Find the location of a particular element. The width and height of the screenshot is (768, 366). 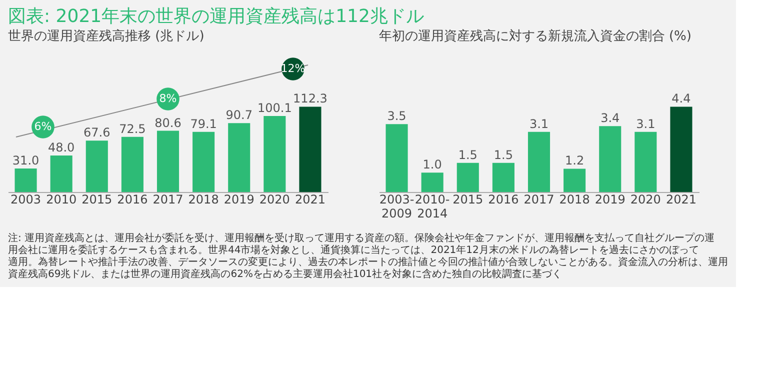

x-tick-label: 2003-2009 is located at coordinates (396, 206).